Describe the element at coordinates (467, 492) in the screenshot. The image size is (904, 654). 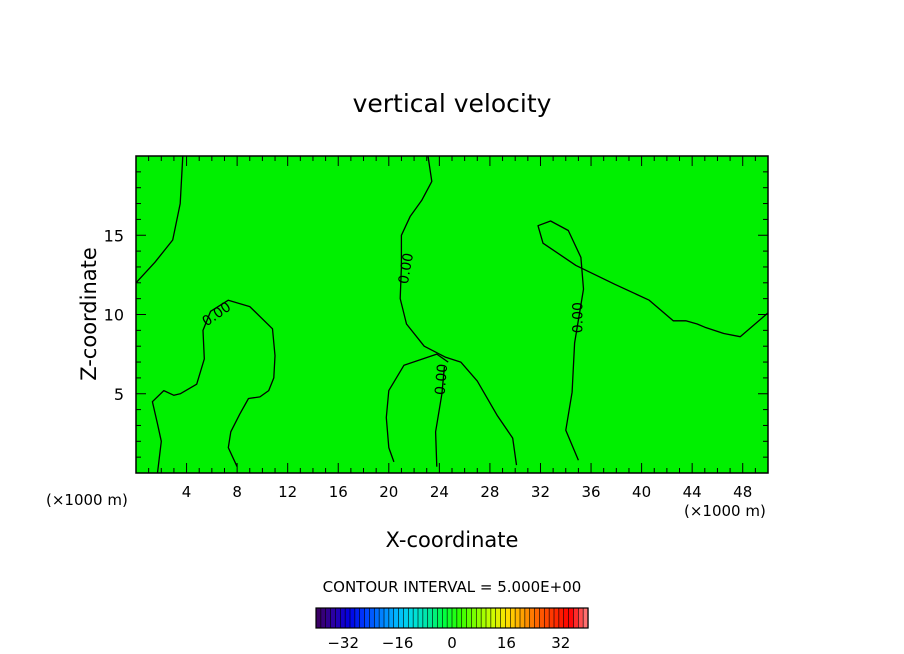
I see `x-tick-labels: 4 8 12 16 20 24 28 32 36 40 44 48` at that location.